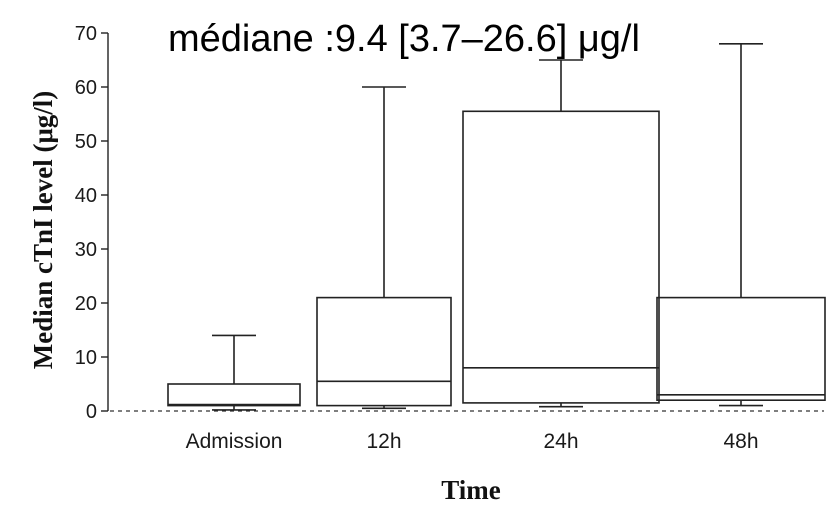  Describe the element at coordinates (86, 250) in the screenshot. I see `y-tick-label: 30` at that location.